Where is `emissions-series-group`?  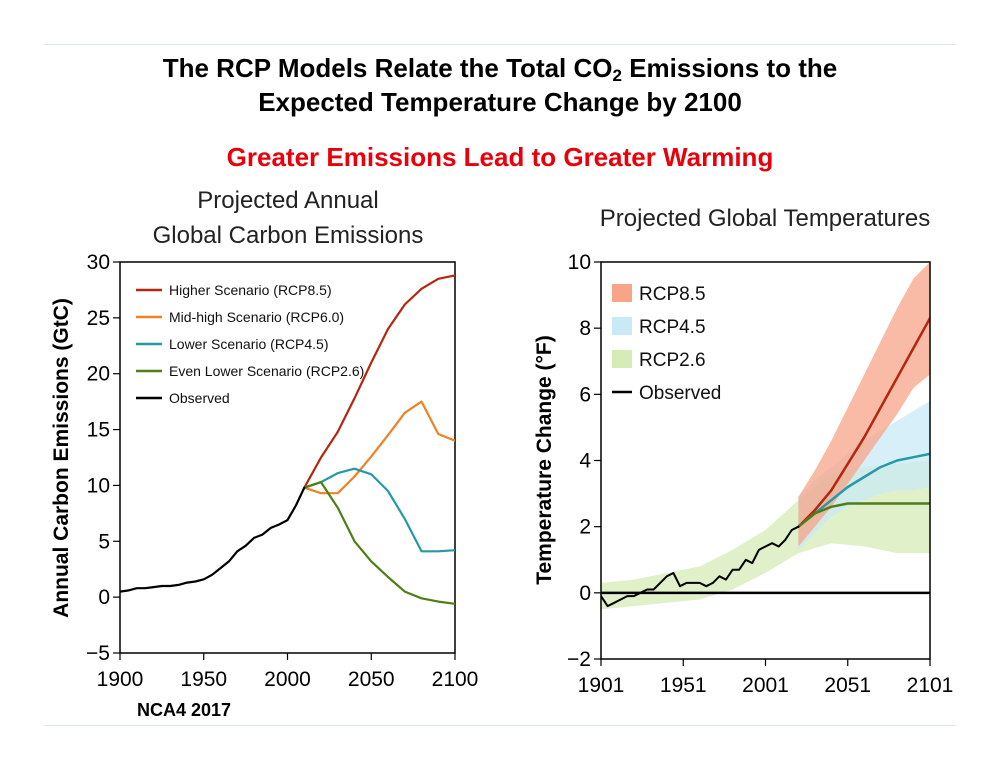
emissions-series-group is located at coordinates (287, 439).